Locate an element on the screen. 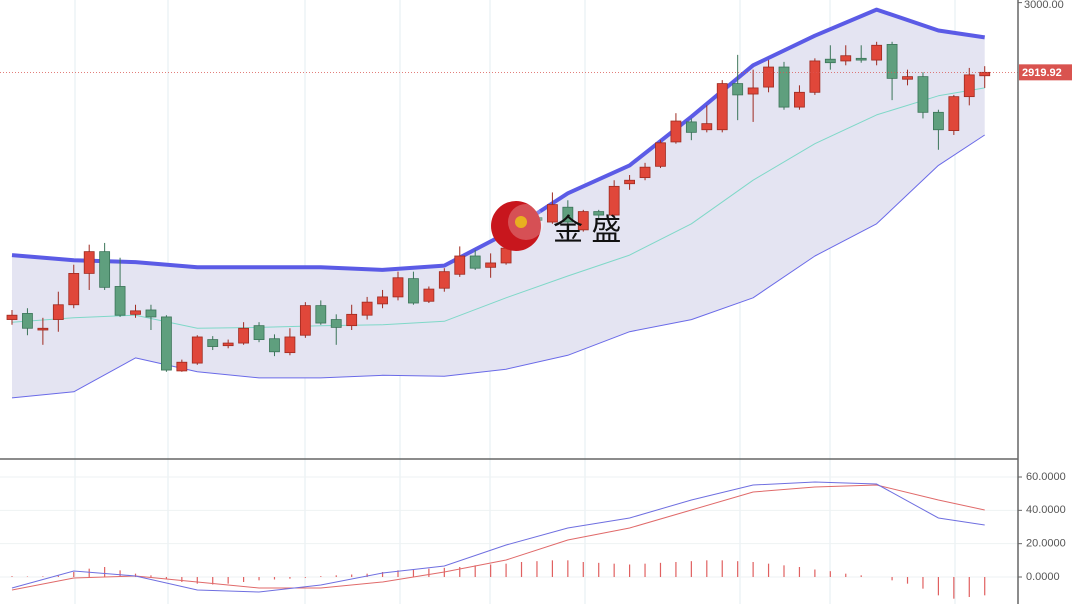  y-tick-label: 0.0000 is located at coordinates (1043, 577).